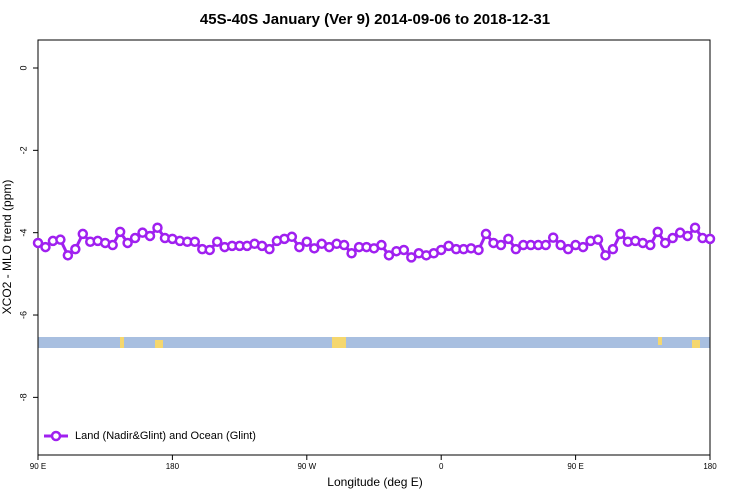 The image size is (750, 500). I want to click on legend-label: Land (Nadir&Glint) and Ocean (Glint), so click(165, 436).